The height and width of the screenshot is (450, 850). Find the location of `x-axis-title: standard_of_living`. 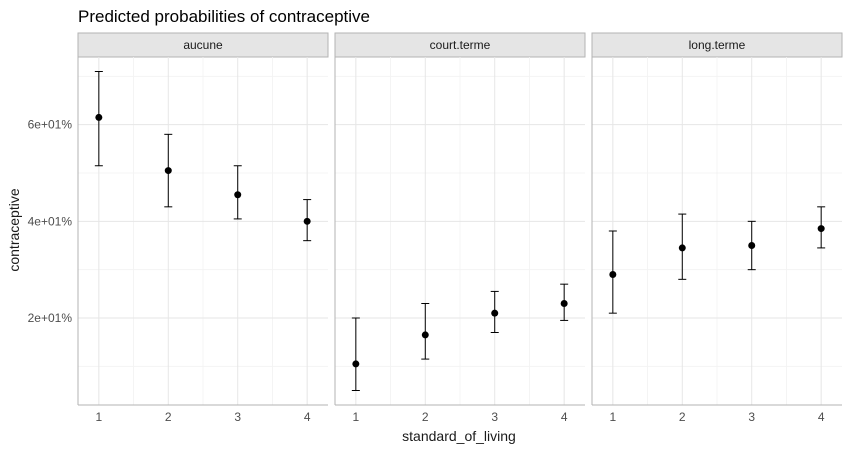

x-axis-title: standard_of_living is located at coordinates (459, 436).